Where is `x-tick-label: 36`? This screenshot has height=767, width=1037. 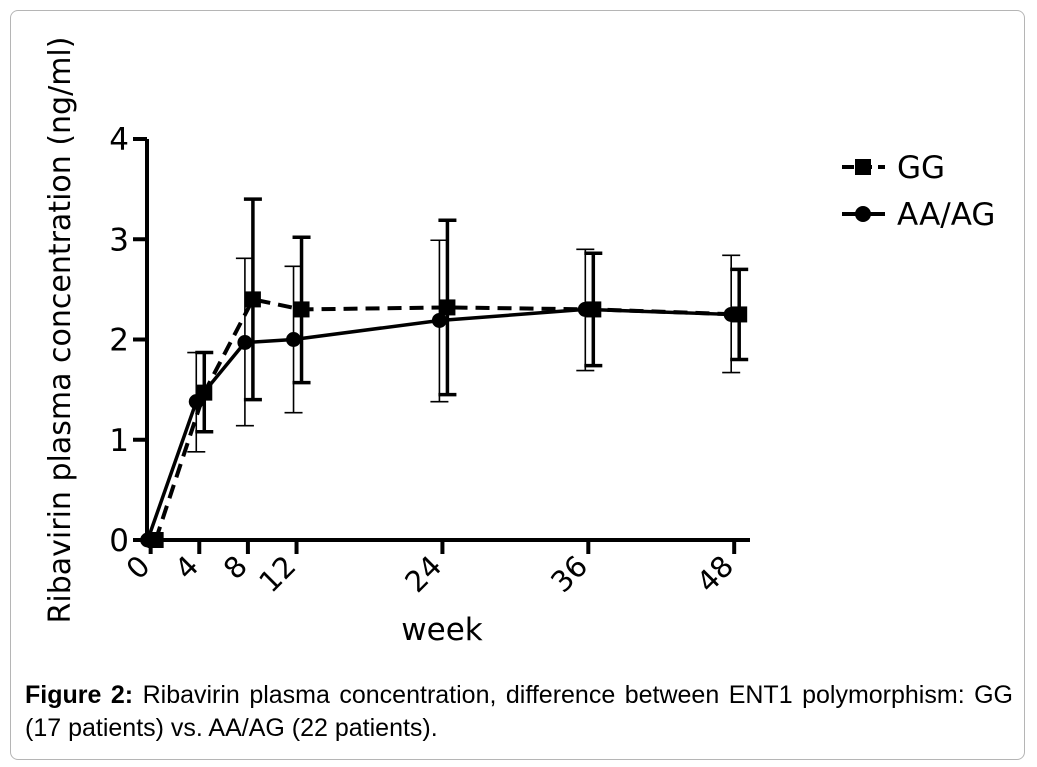
x-tick-label: 36 is located at coordinates (569, 574).